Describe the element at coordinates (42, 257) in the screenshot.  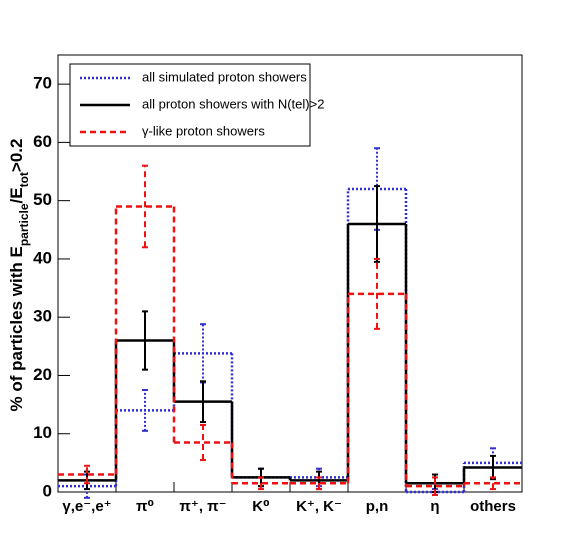
I see `y-tick-label: 40` at that location.